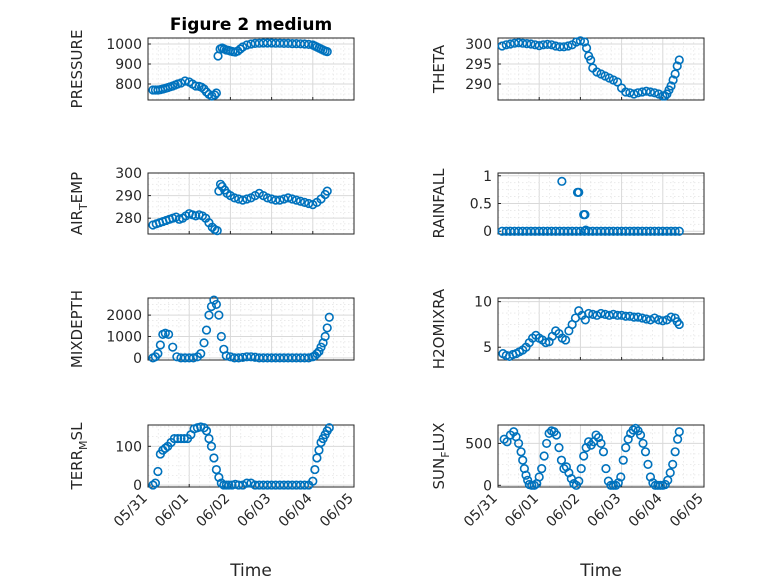 This screenshot has height=583, width=778. What do you see at coordinates (83, 207) in the screenshot?
I see `y-axis-label-subscript: T` at bounding box center [83, 207].